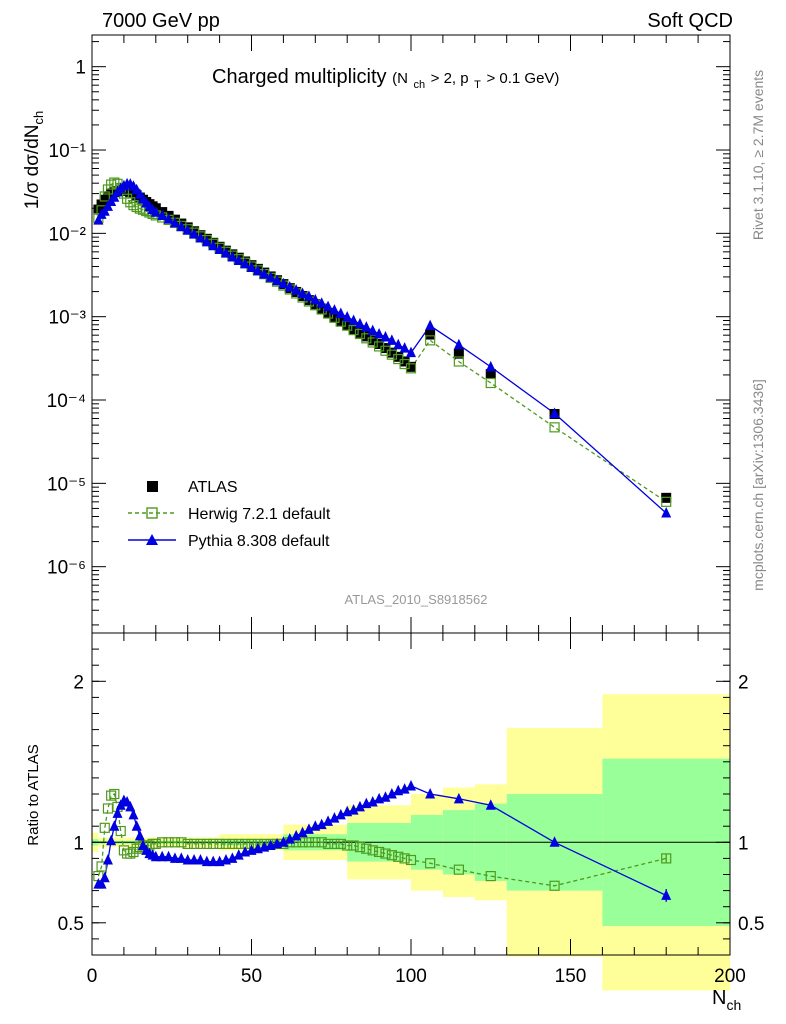  Describe the element at coordinates (382, 840) in the screenshot. I see `bottom-panel-series` at that location.